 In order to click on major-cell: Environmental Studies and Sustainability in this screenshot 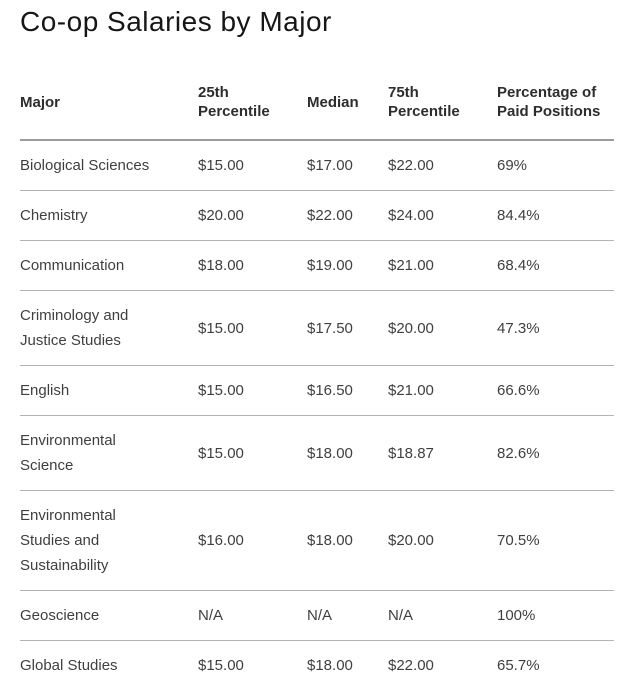, I will do `click(109, 540)`.